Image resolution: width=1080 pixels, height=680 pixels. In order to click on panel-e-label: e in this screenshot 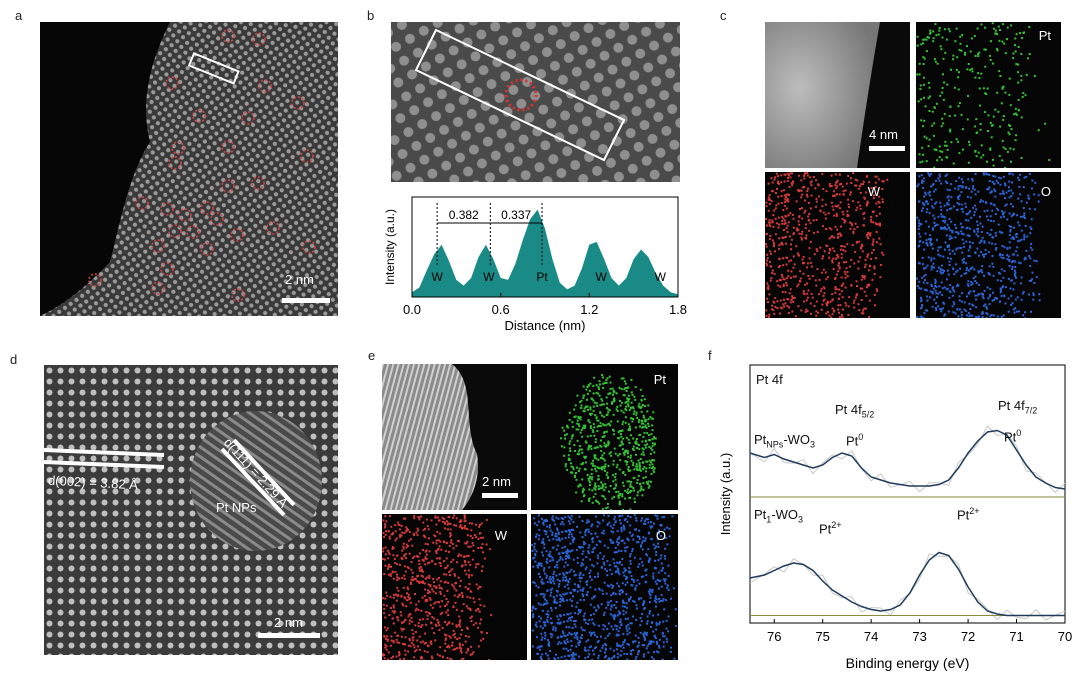, I will do `click(371, 355)`.